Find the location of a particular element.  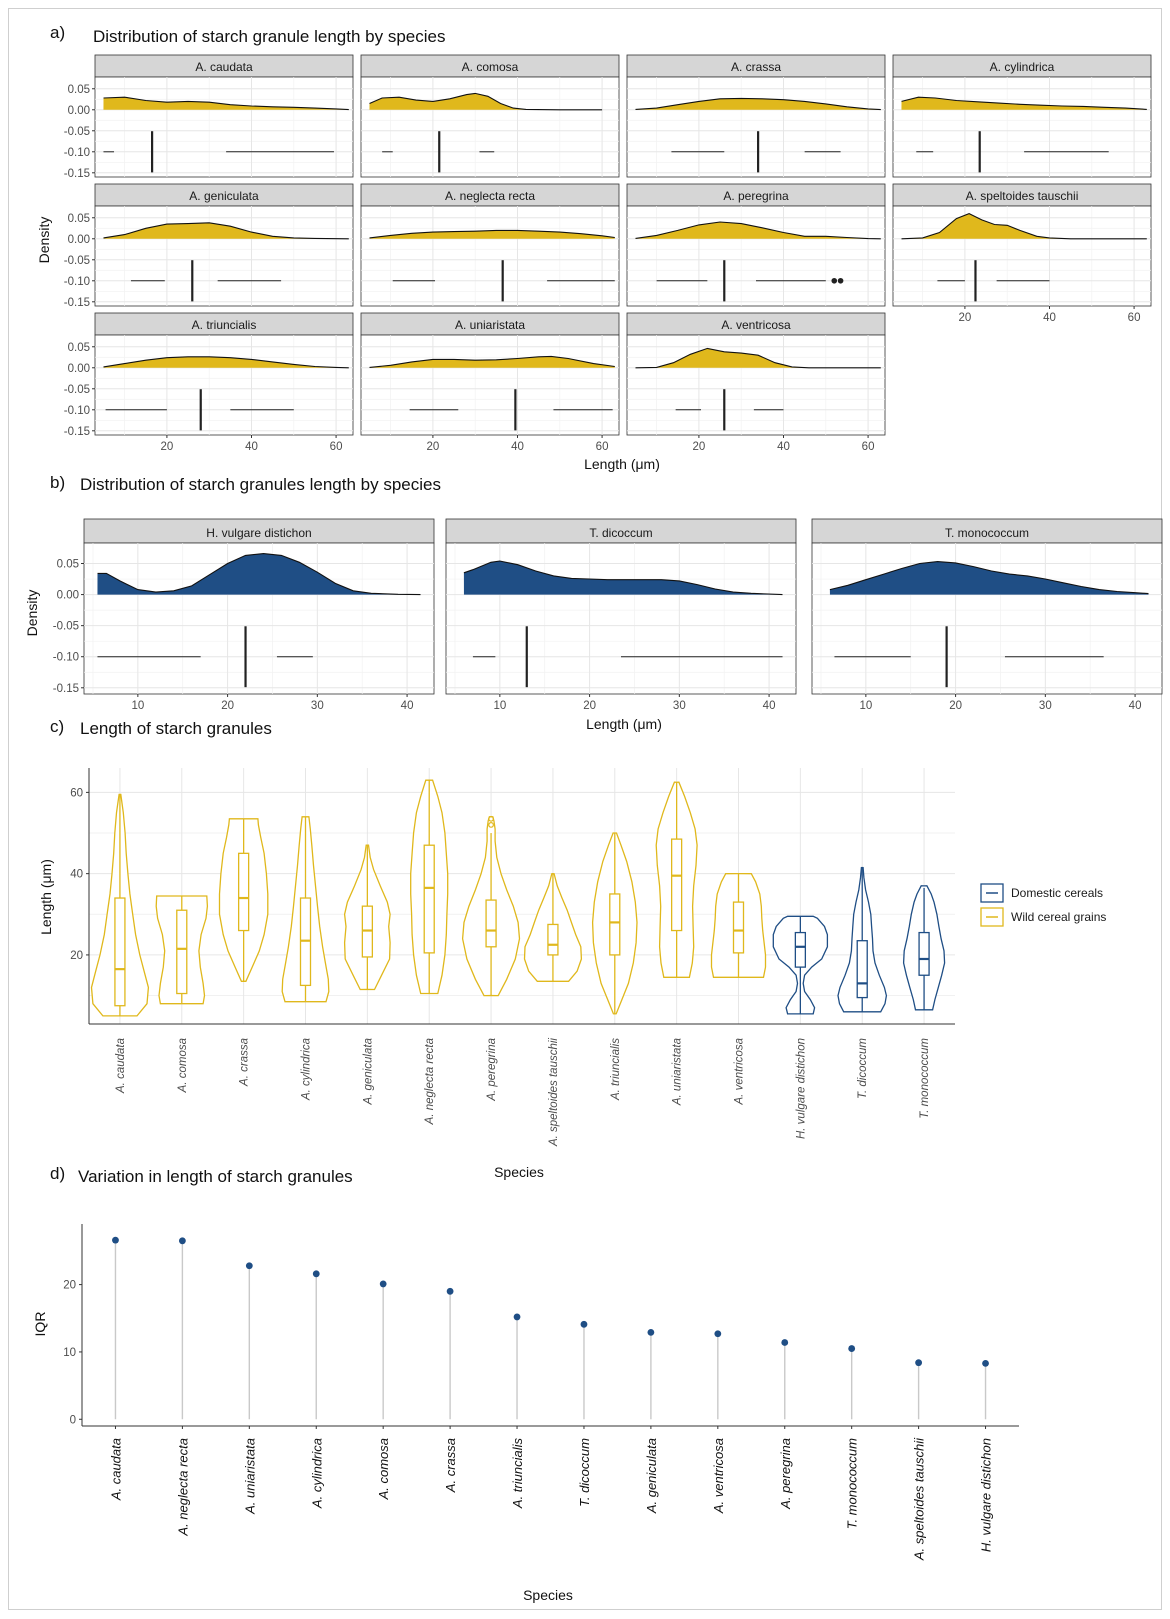

y-tick-label: 20 is located at coordinates (69, 1286).